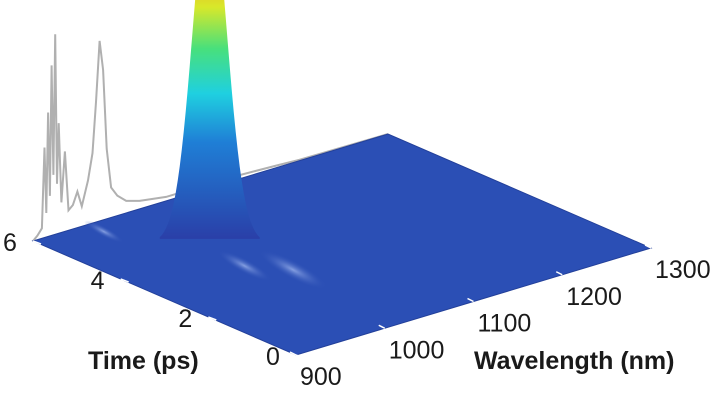 This screenshot has height=405, width=720. What do you see at coordinates (559, 273) in the screenshot?
I see `x-tick-1200-mark` at bounding box center [559, 273].